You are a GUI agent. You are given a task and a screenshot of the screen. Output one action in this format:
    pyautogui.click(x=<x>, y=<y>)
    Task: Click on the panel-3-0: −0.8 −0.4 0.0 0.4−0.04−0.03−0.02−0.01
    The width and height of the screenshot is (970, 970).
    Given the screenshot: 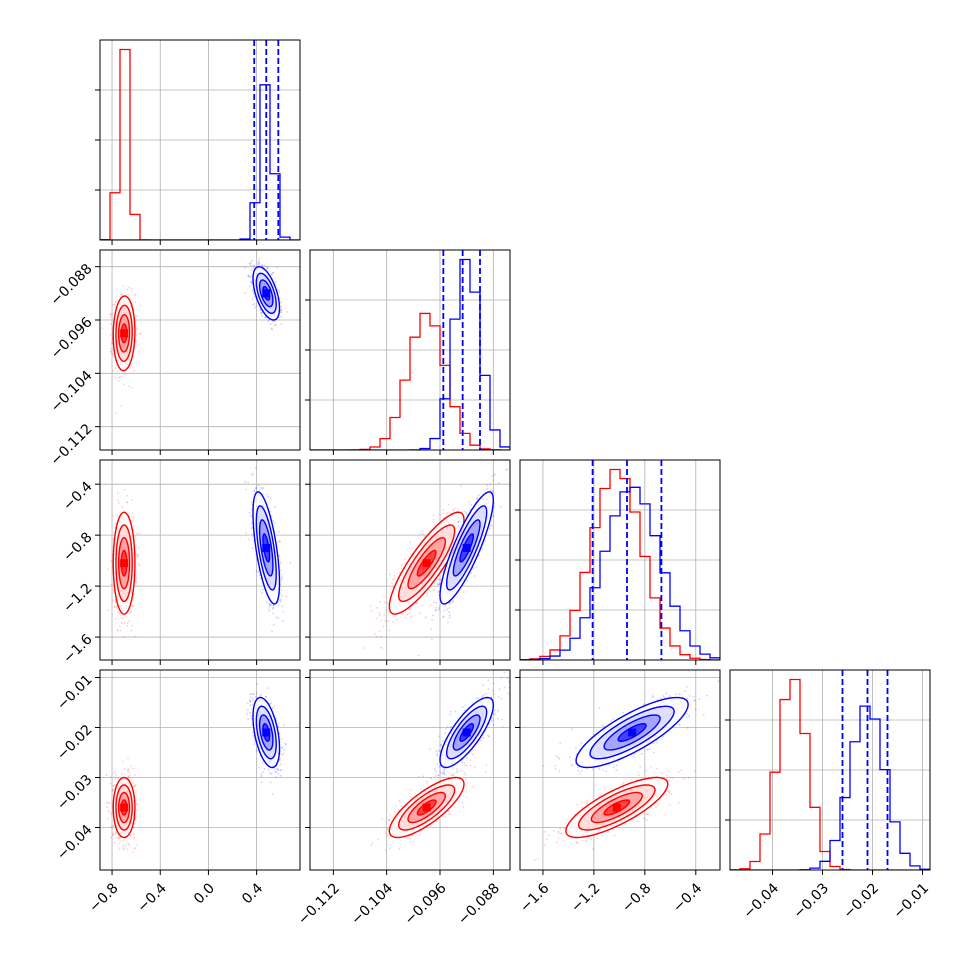 What is the action you would take?
    pyautogui.click(x=177, y=792)
    